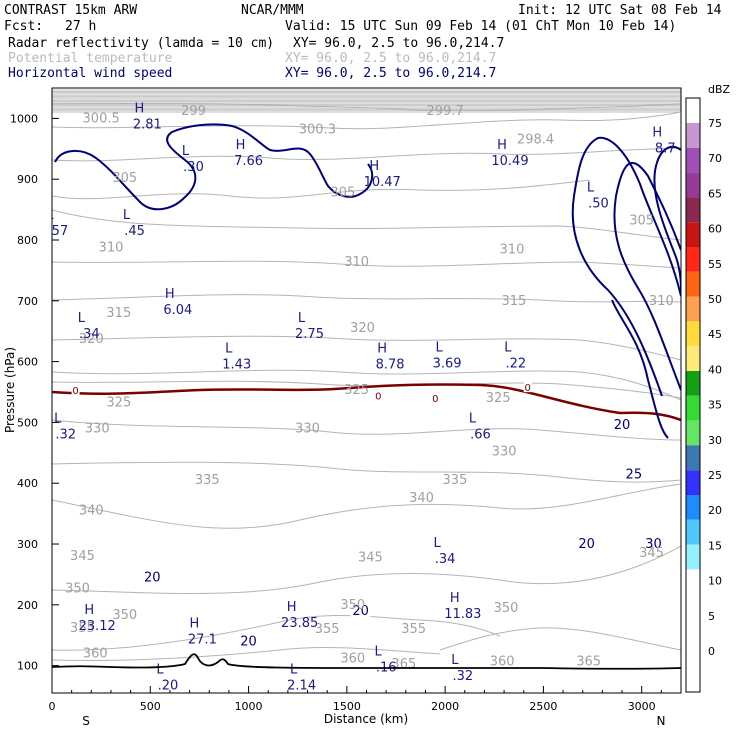  What do you see at coordinates (390, 365) in the screenshot?
I see `hl-value: 8.78` at bounding box center [390, 365].